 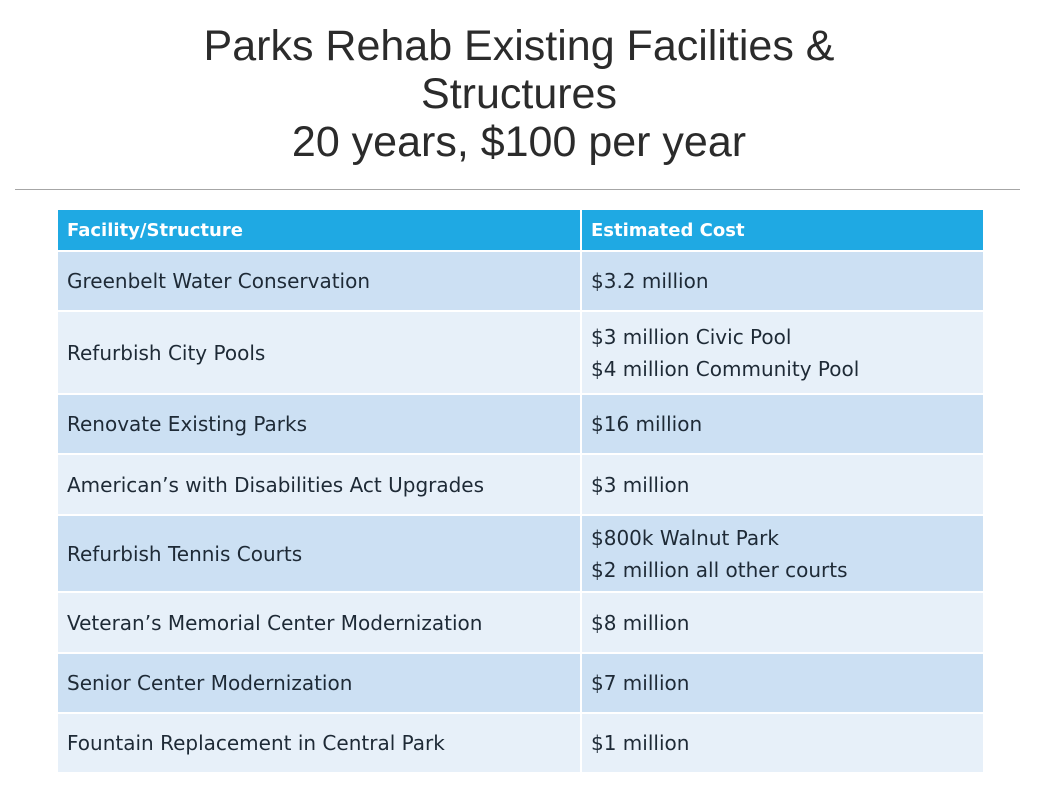 What do you see at coordinates (319, 553) in the screenshot?
I see `facility-cell: Refurbish Tennis Courts` at bounding box center [319, 553].